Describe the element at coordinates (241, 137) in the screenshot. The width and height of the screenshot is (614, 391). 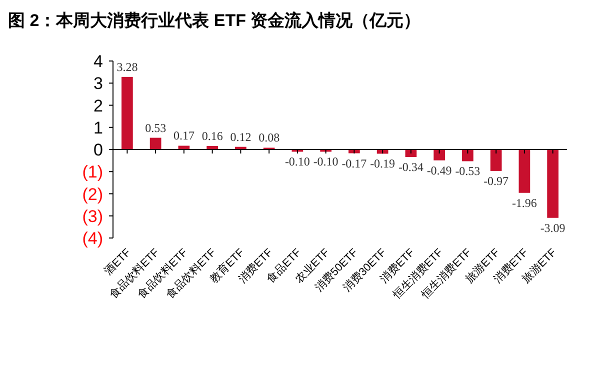
I see `data-label: 0.12` at that location.